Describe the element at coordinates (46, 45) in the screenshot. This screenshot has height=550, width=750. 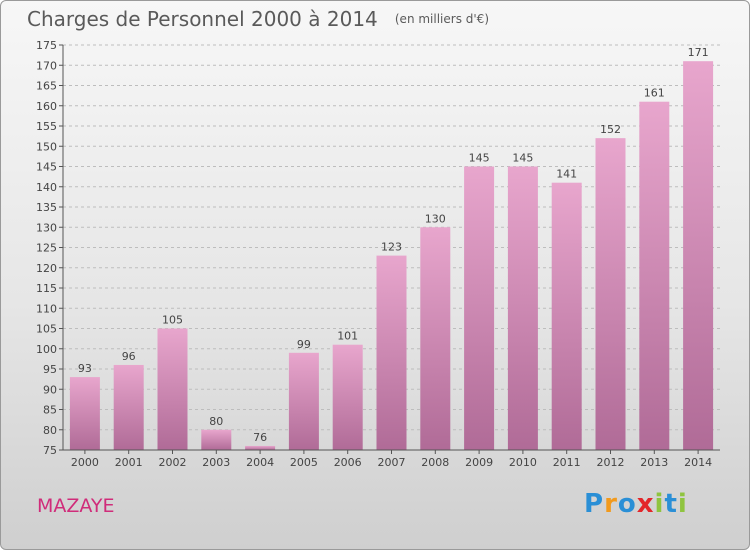
I see `y-tick-label: 175` at that location.